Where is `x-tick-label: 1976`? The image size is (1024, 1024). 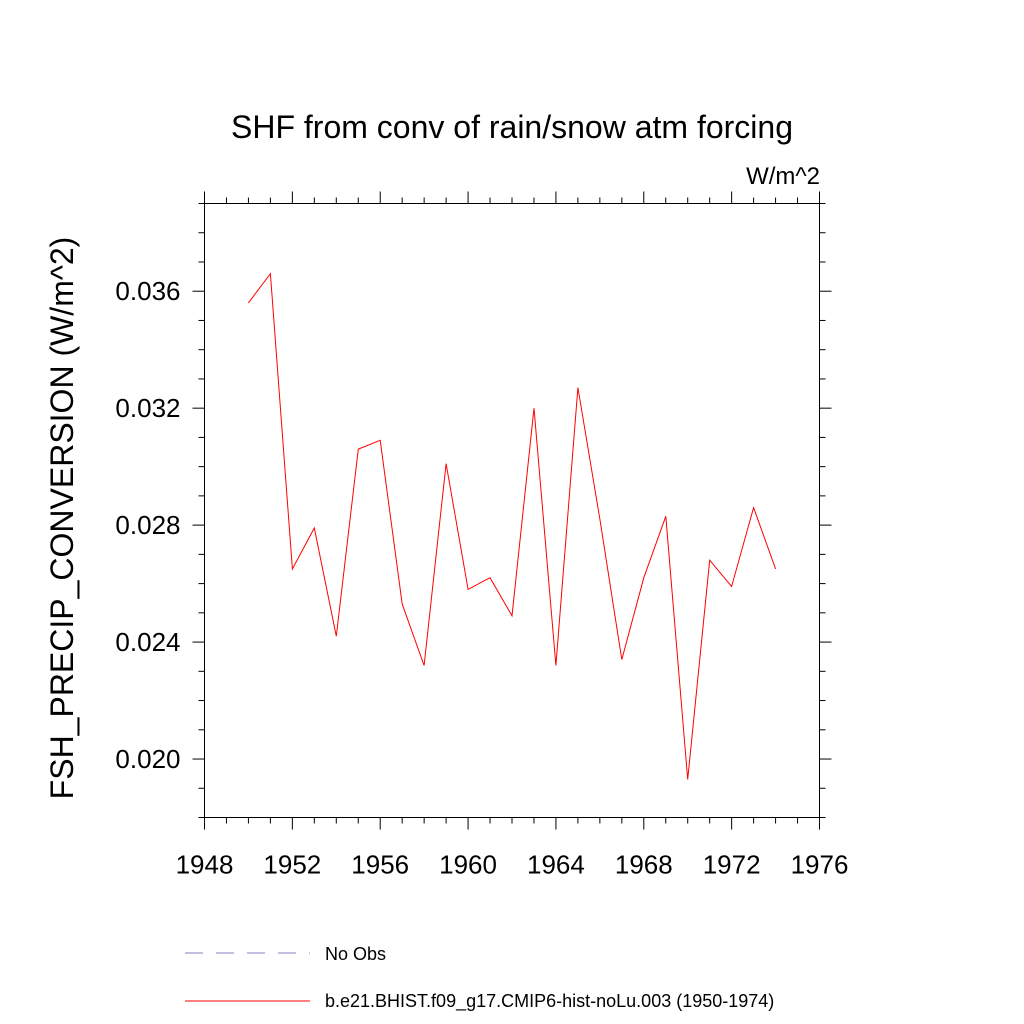
x-tick-label: 1976 is located at coordinates (820, 865).